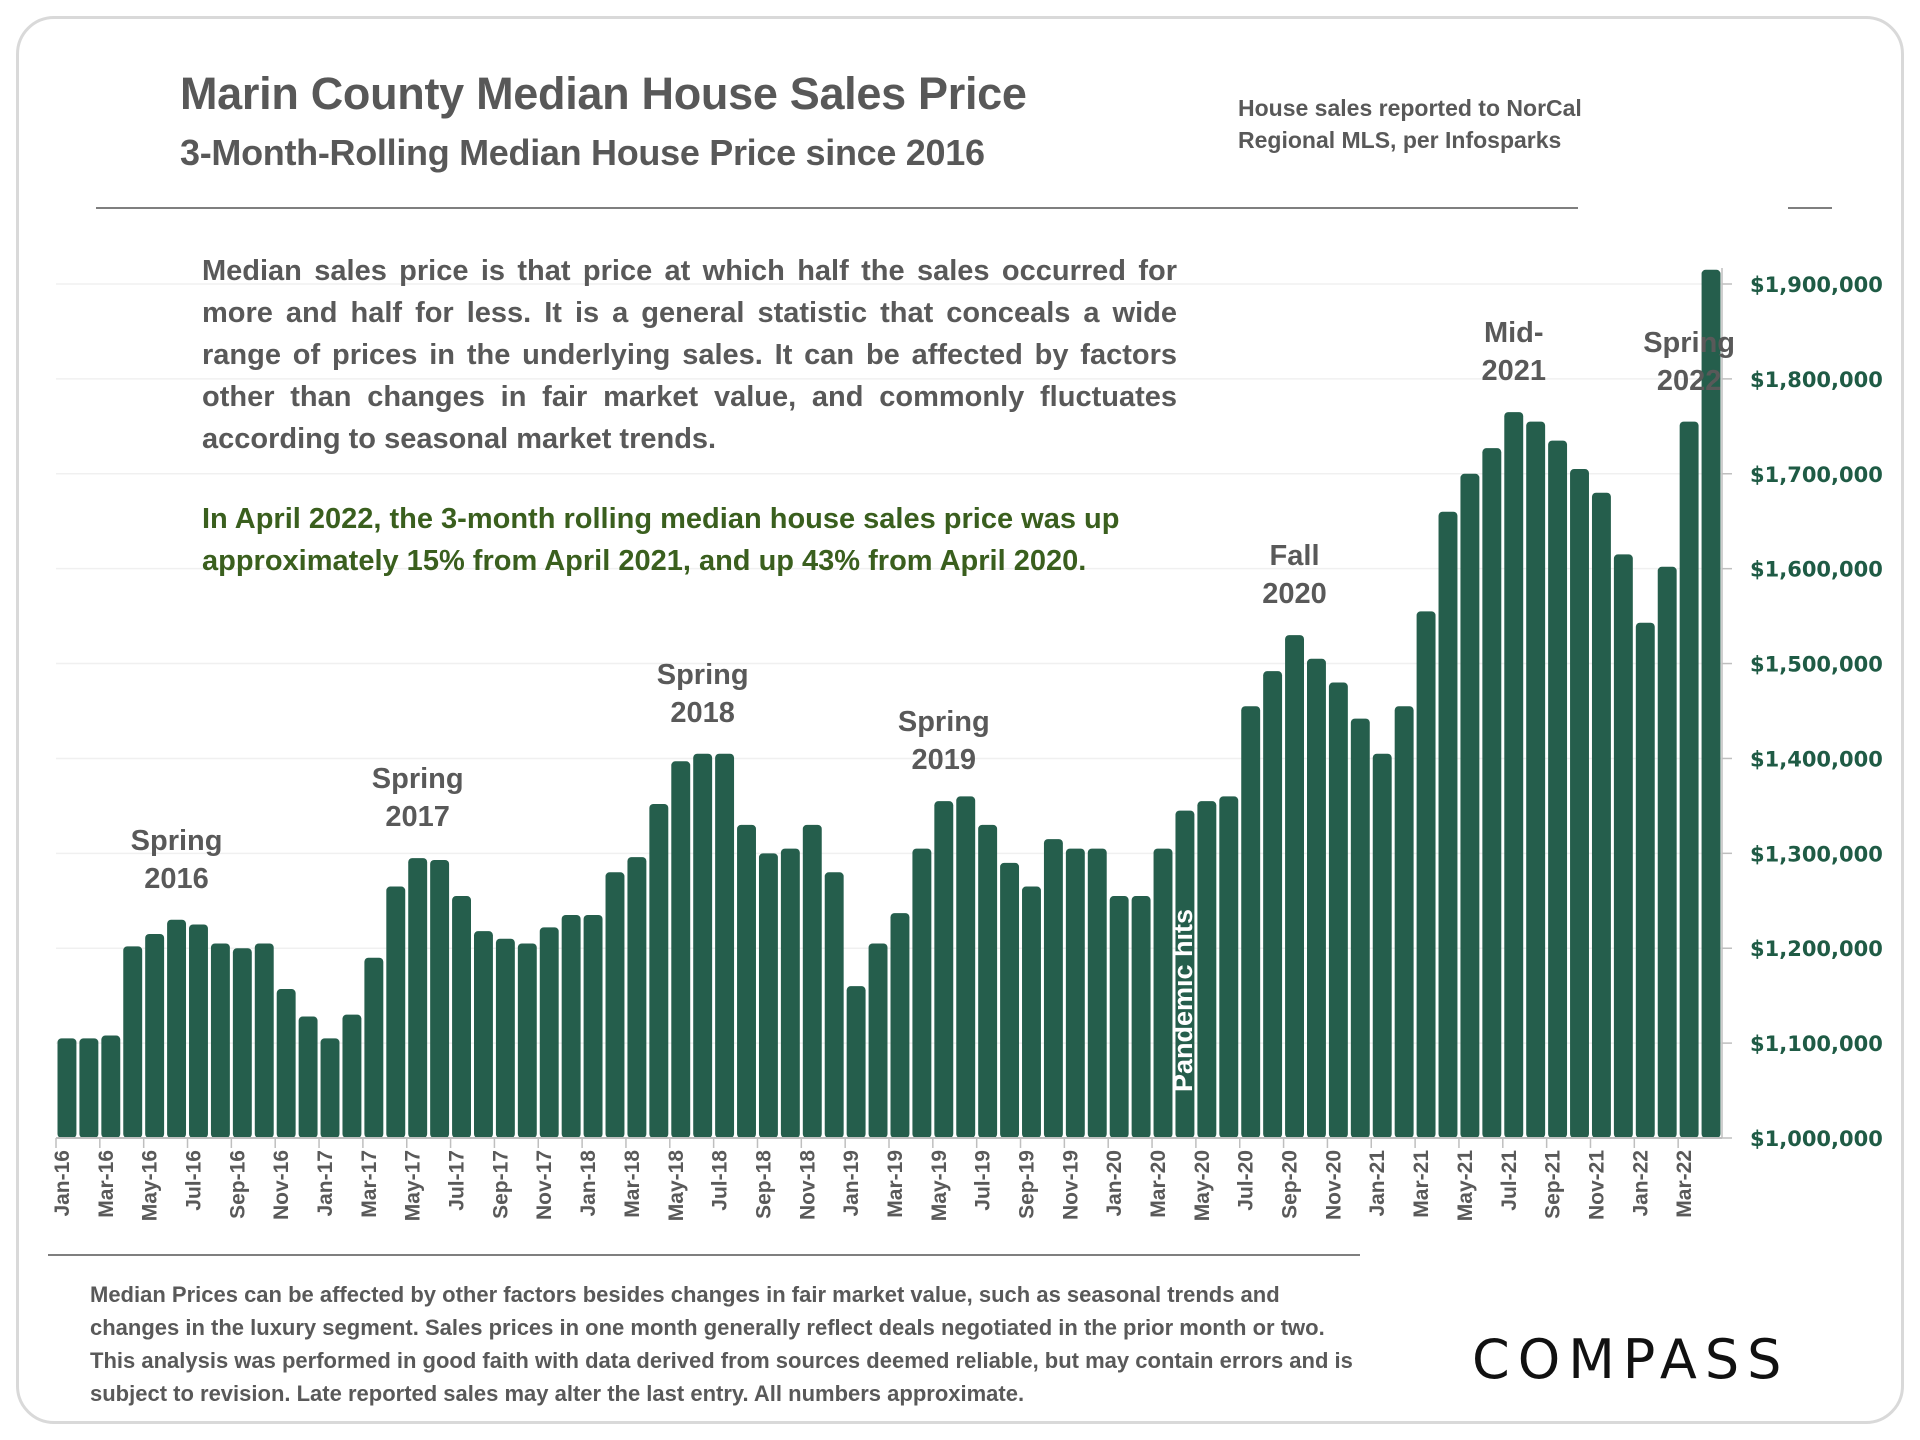 This screenshot has width=1920, height=1440. Describe the element at coordinates (1158, 1184) in the screenshot. I see `x-tick-label: Mar-20` at that location.